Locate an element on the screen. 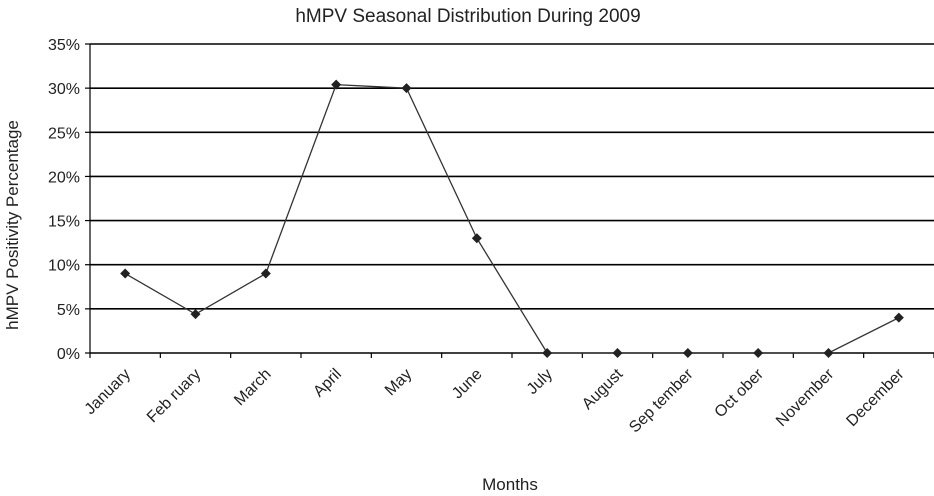 This screenshot has height=496, width=934. x-tick-label: June is located at coordinates (467, 384).